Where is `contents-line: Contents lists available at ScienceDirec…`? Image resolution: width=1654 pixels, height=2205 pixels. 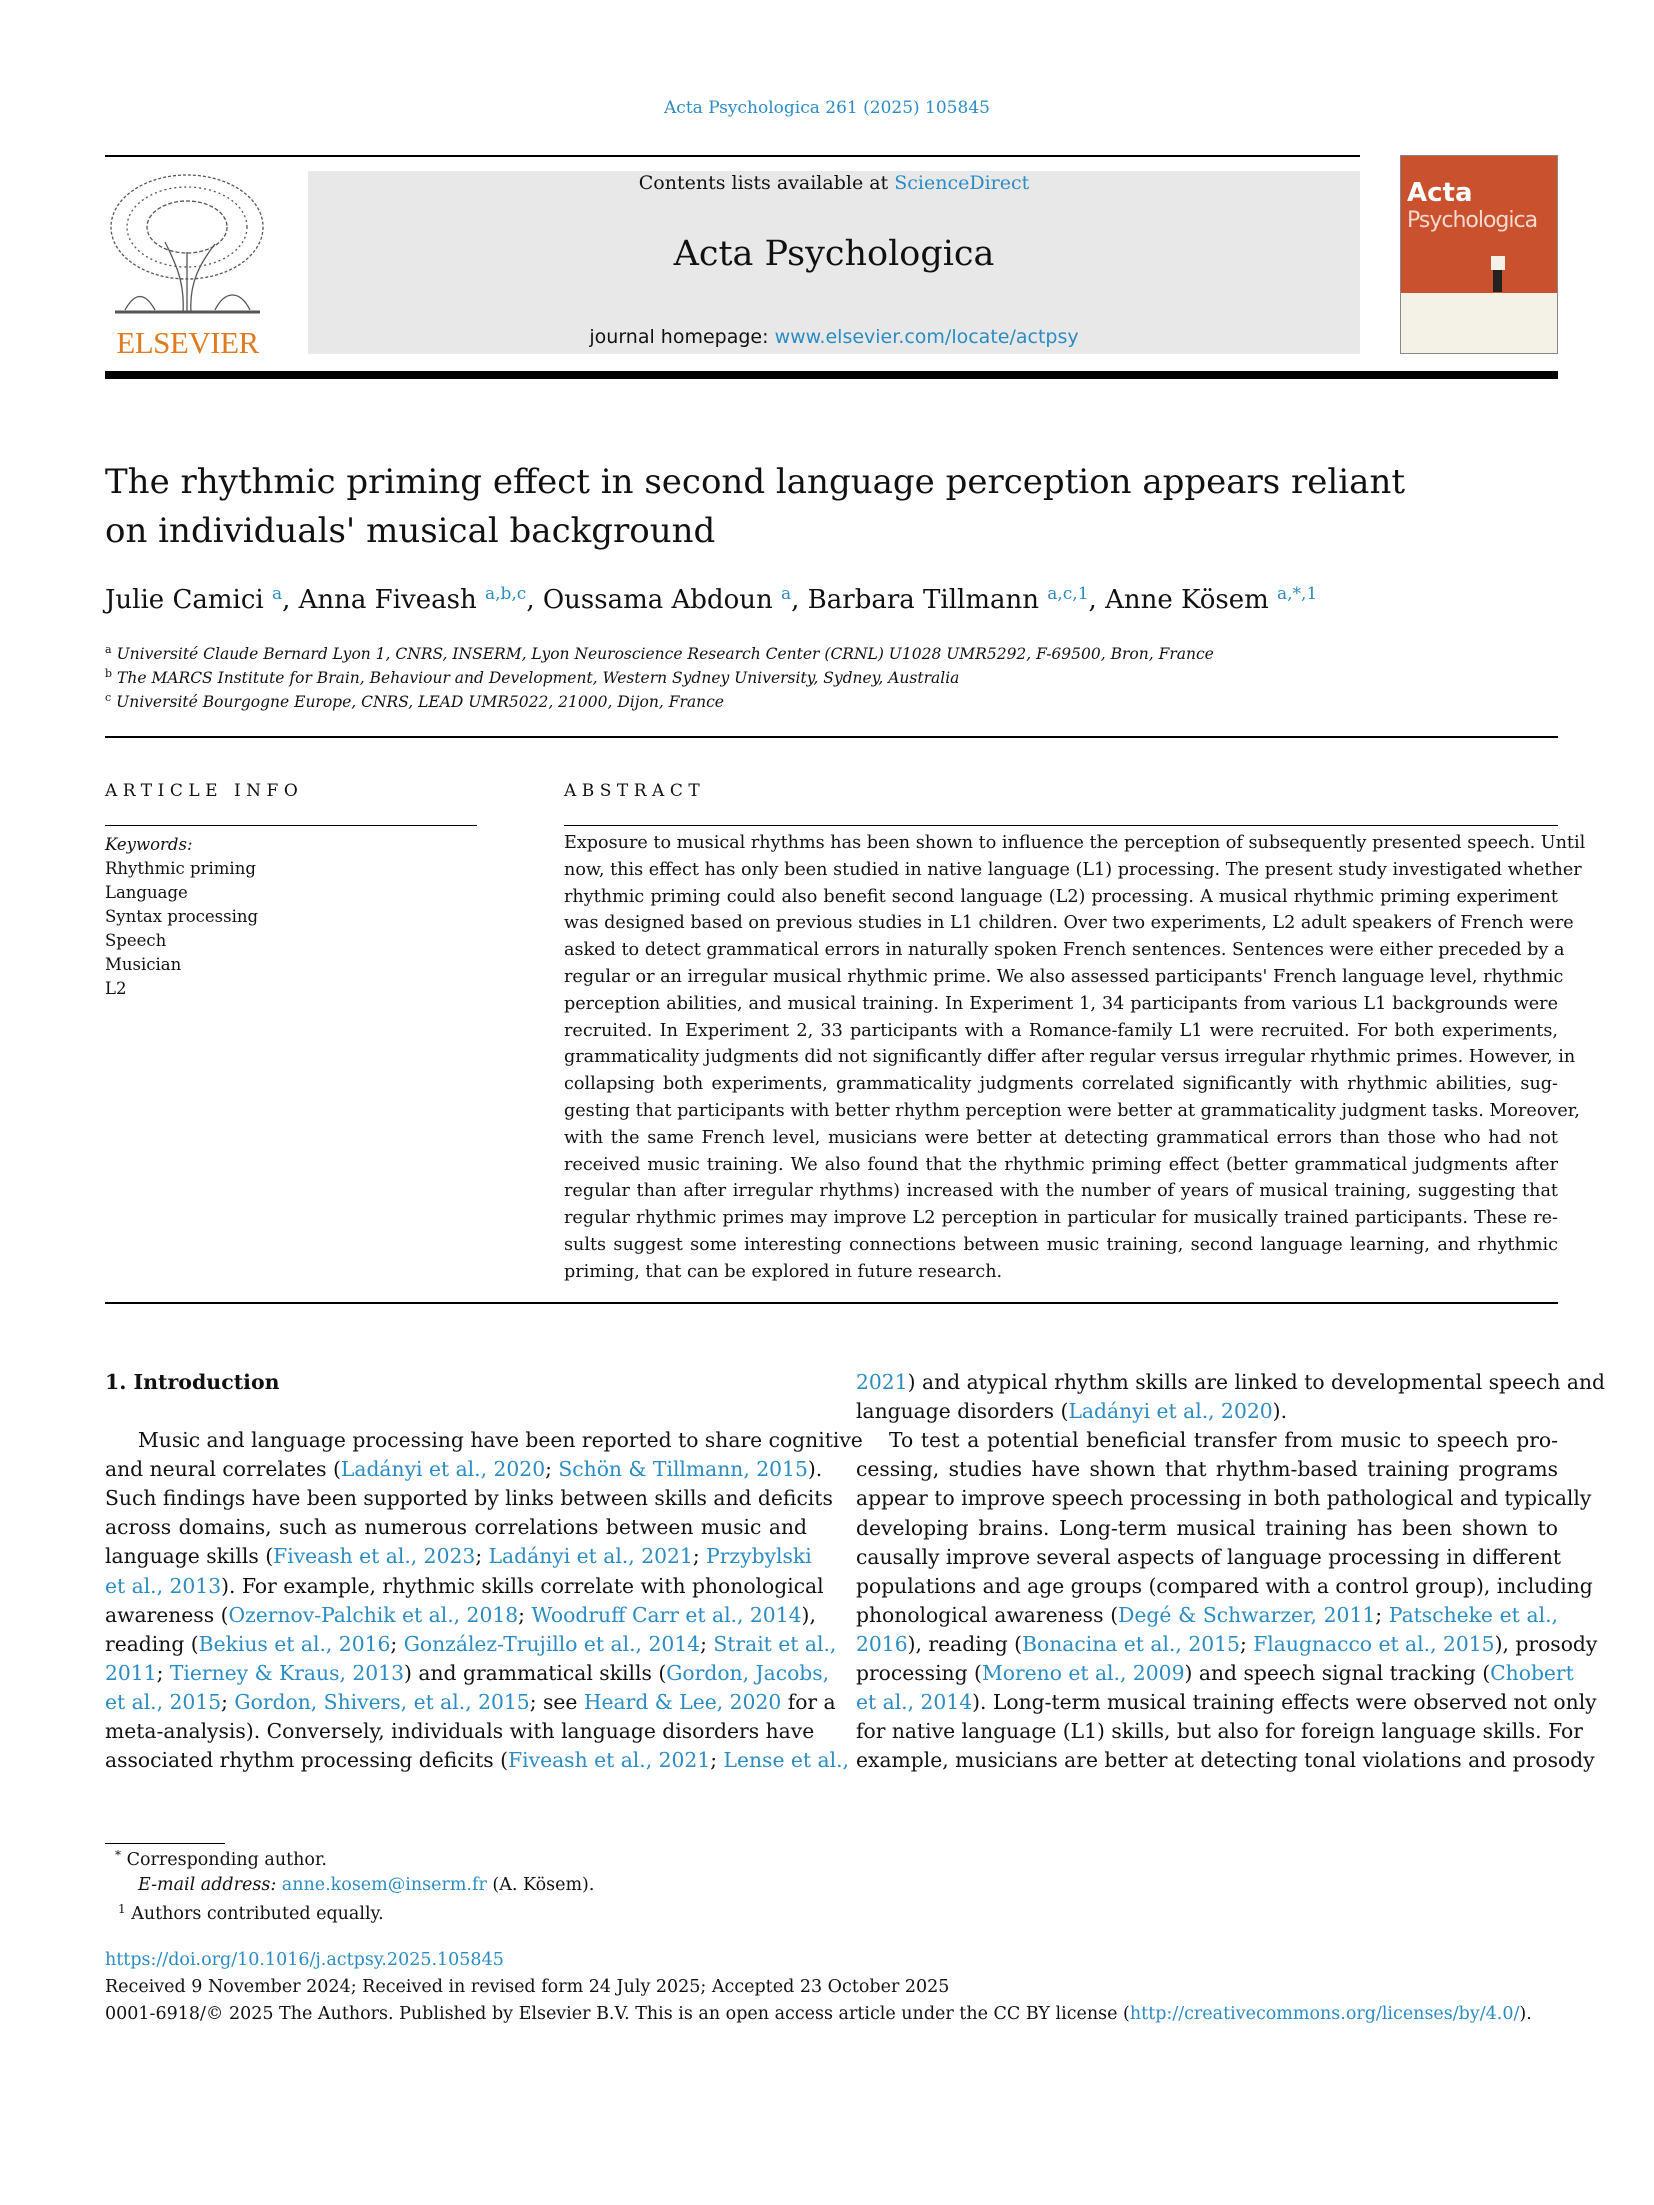 contents-line: Contents lists available at ScienceDirec… is located at coordinates (834, 183).